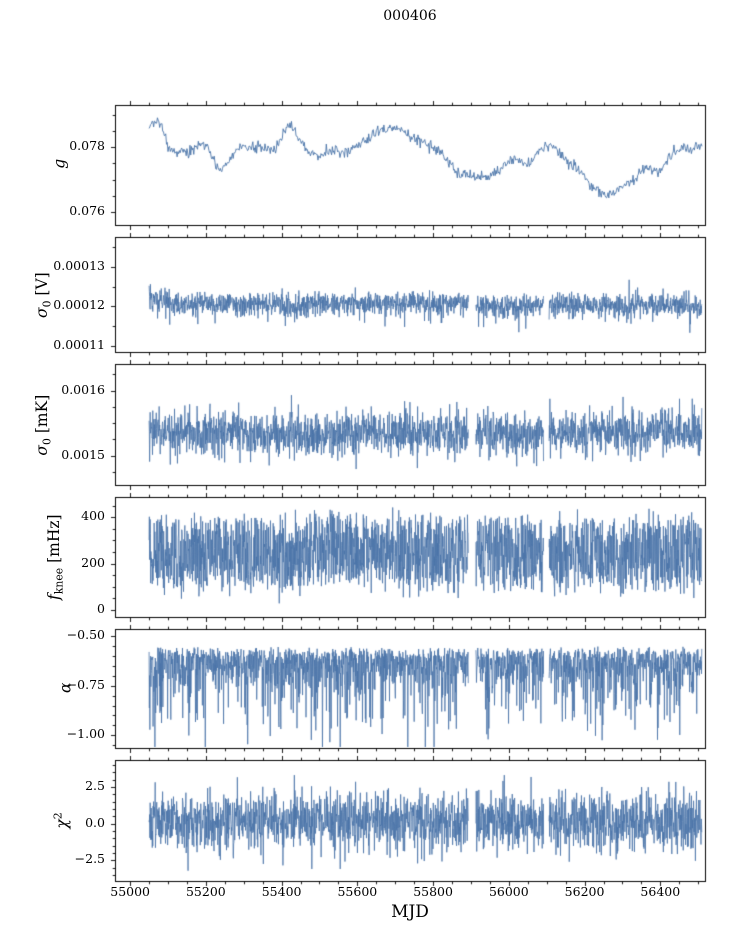  Describe the element at coordinates (95, 822) in the screenshot. I see `y-tick-label: 0.0` at that location.